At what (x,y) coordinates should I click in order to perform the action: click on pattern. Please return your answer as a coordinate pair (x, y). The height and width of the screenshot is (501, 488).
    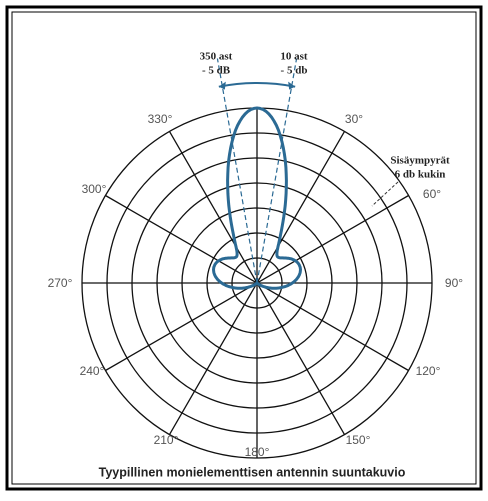
    Looking at the image, I should click on (257, 174).